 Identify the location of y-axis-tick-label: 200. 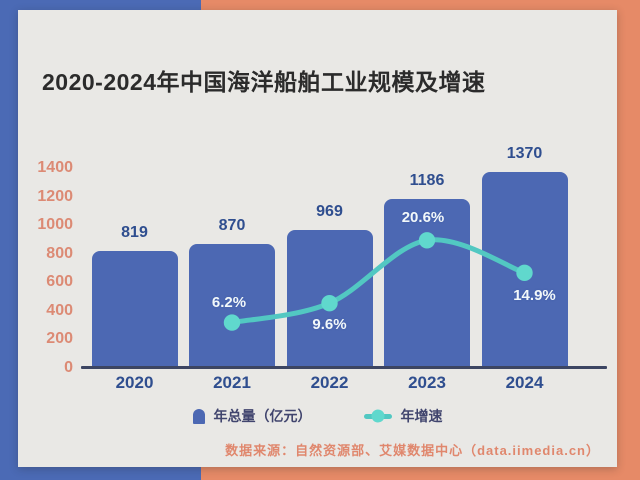
(59, 339).